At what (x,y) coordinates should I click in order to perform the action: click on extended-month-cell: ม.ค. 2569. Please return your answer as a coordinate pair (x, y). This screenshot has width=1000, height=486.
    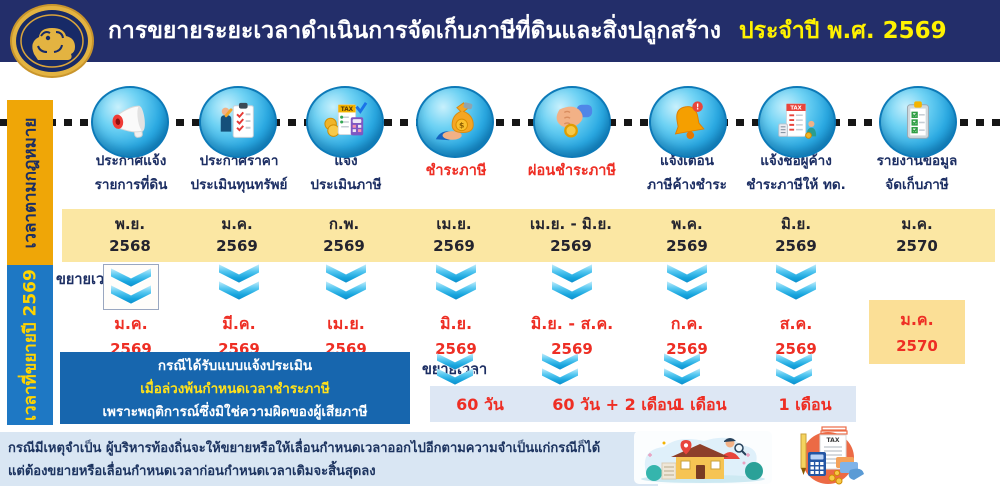
    Looking at the image, I should click on (131, 314).